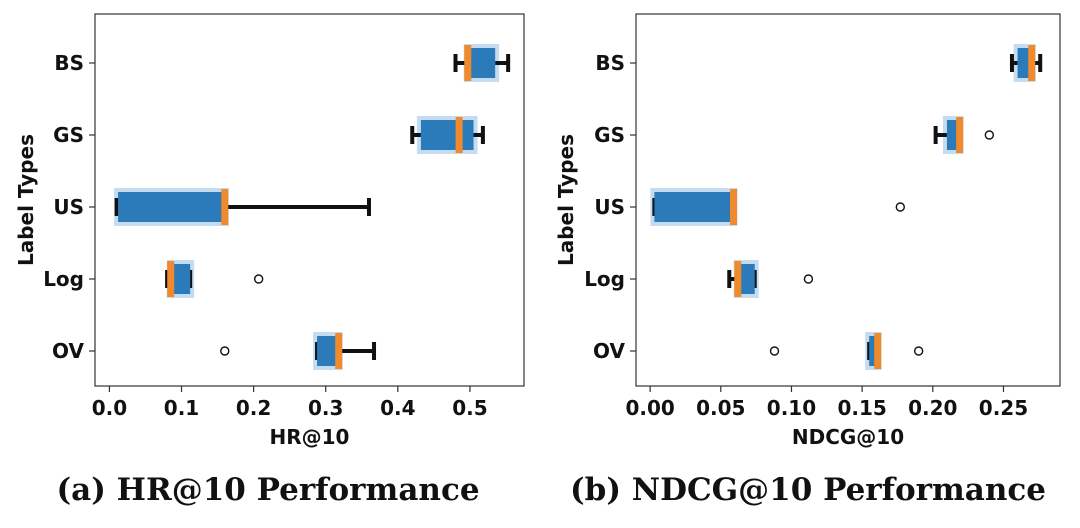  Describe the element at coordinates (181, 408) in the screenshot. I see `x-tick-label: 0.1` at that location.